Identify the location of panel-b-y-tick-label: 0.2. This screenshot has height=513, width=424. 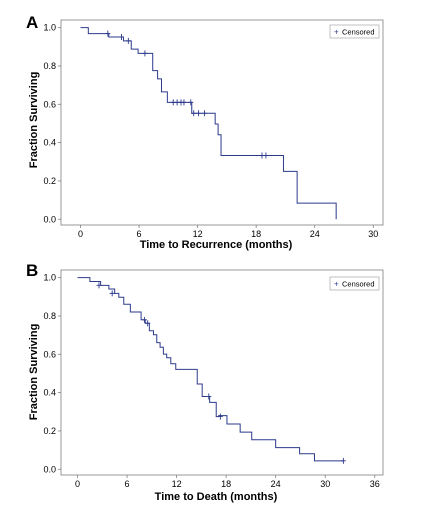
(49, 431).